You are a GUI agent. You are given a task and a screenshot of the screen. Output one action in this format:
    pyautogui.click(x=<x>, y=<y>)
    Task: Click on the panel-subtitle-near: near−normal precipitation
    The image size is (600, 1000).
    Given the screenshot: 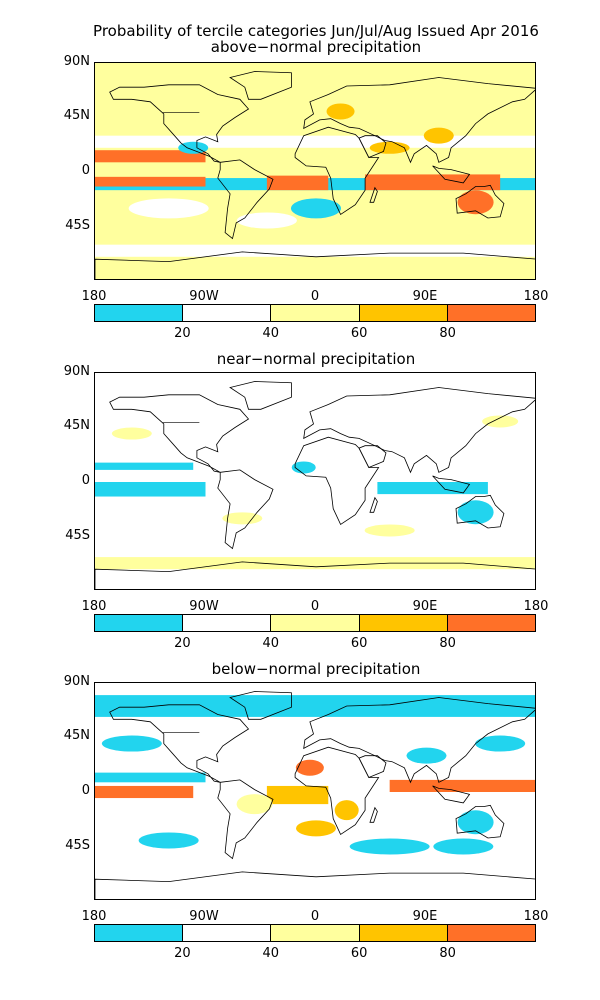 What is the action you would take?
    pyautogui.click(x=316, y=359)
    